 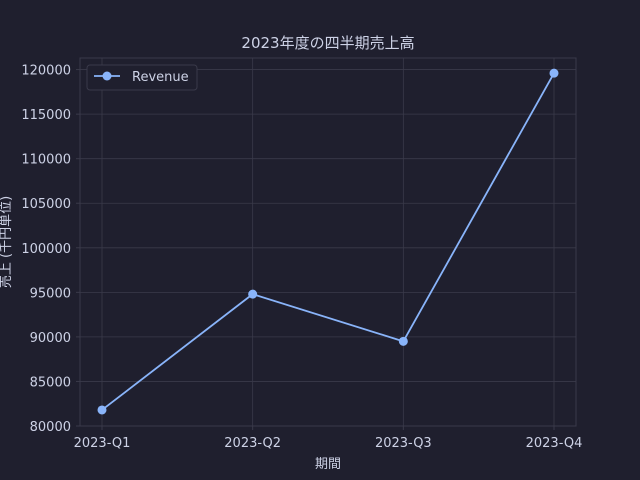 What do you see at coordinates (403, 443) in the screenshot?
I see `x-tick-label: 2023-Q3` at bounding box center [403, 443].